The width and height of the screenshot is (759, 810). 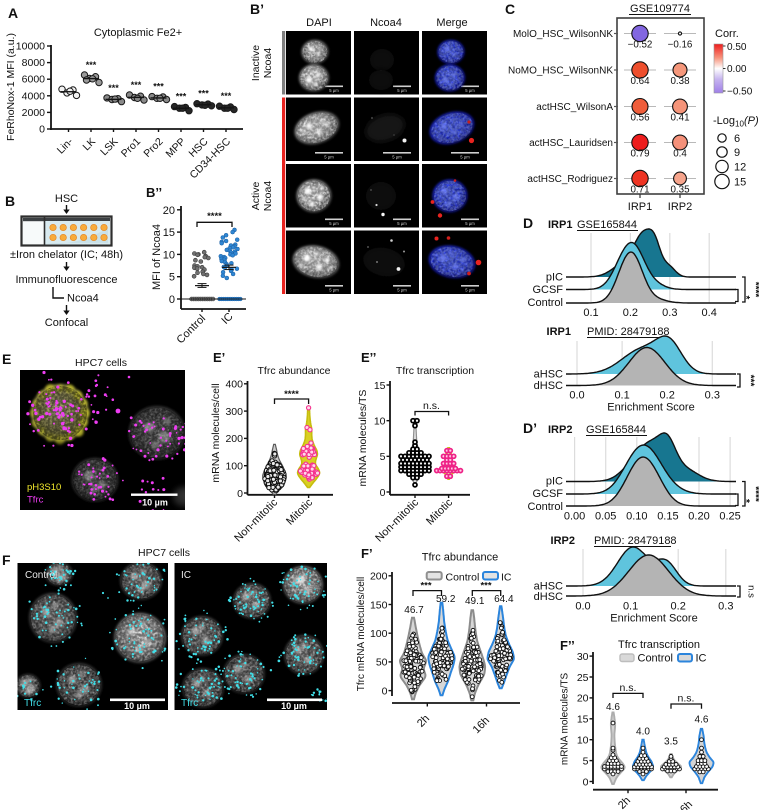 What do you see at coordinates (605, 517) in the screenshot?
I see `svg-text: 0.05` at bounding box center [605, 517].